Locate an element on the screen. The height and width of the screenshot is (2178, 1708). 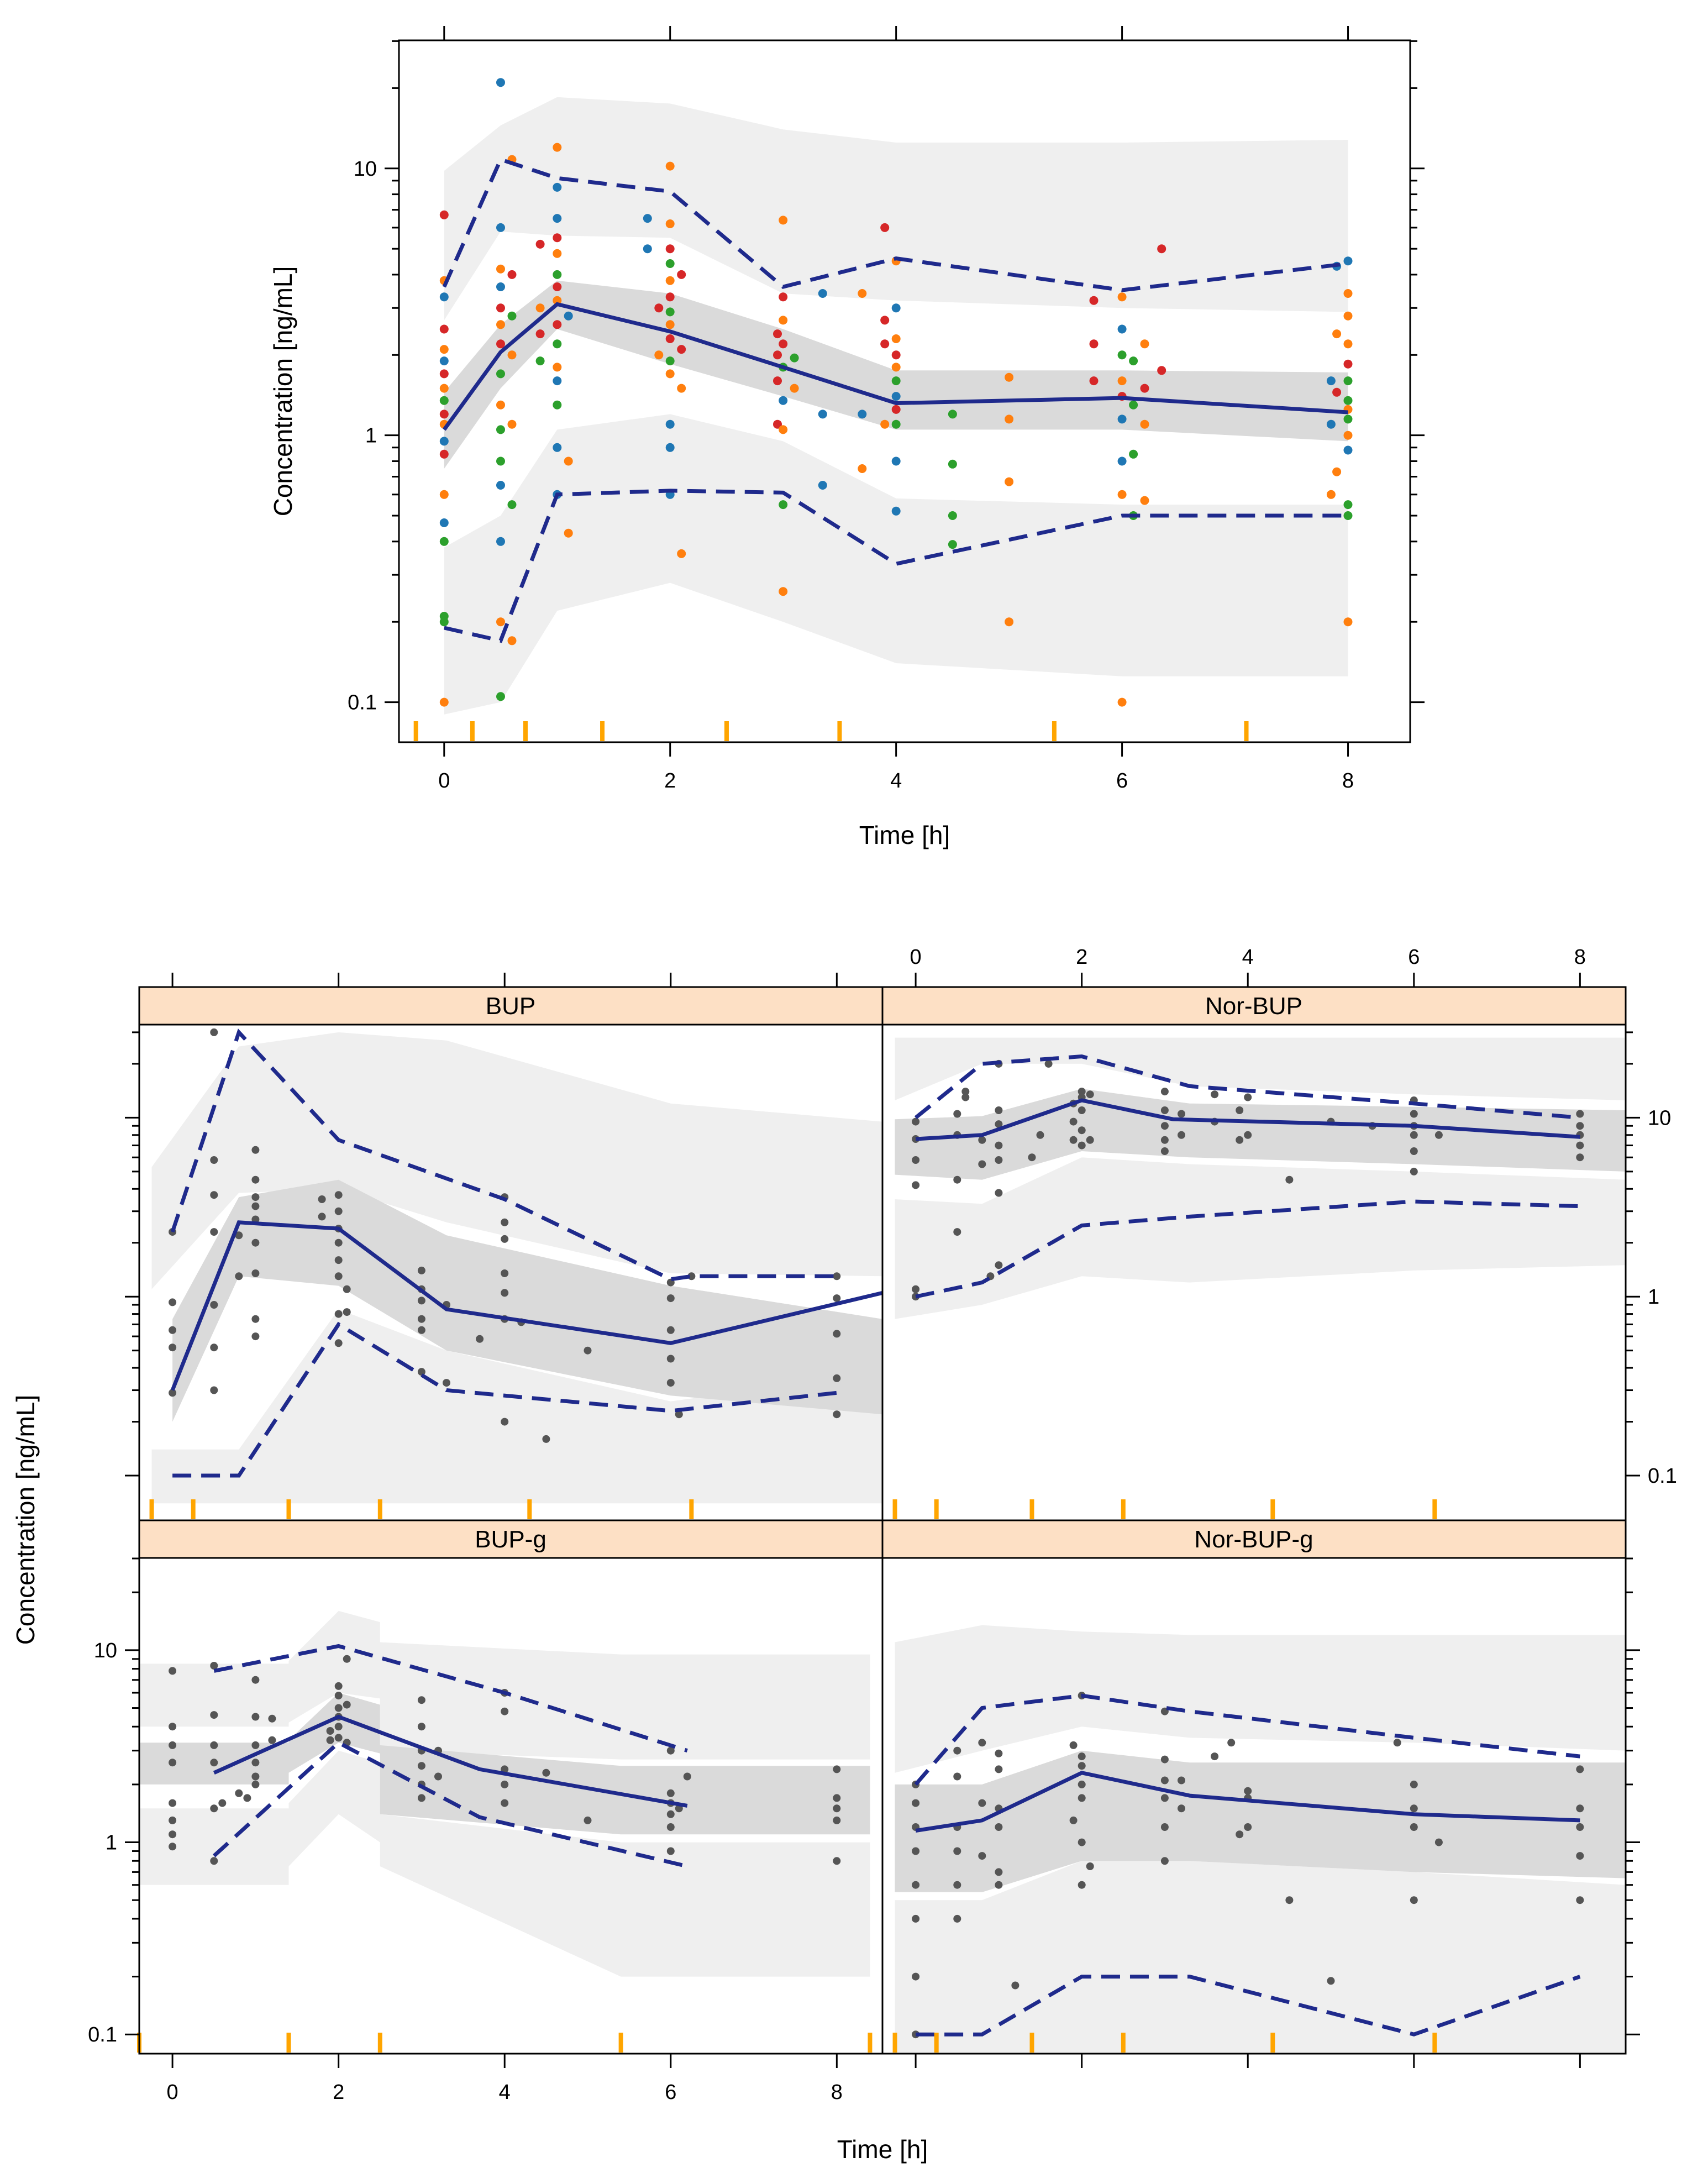
bup-g-x-tick-label: 0 is located at coordinates (172, 2093).